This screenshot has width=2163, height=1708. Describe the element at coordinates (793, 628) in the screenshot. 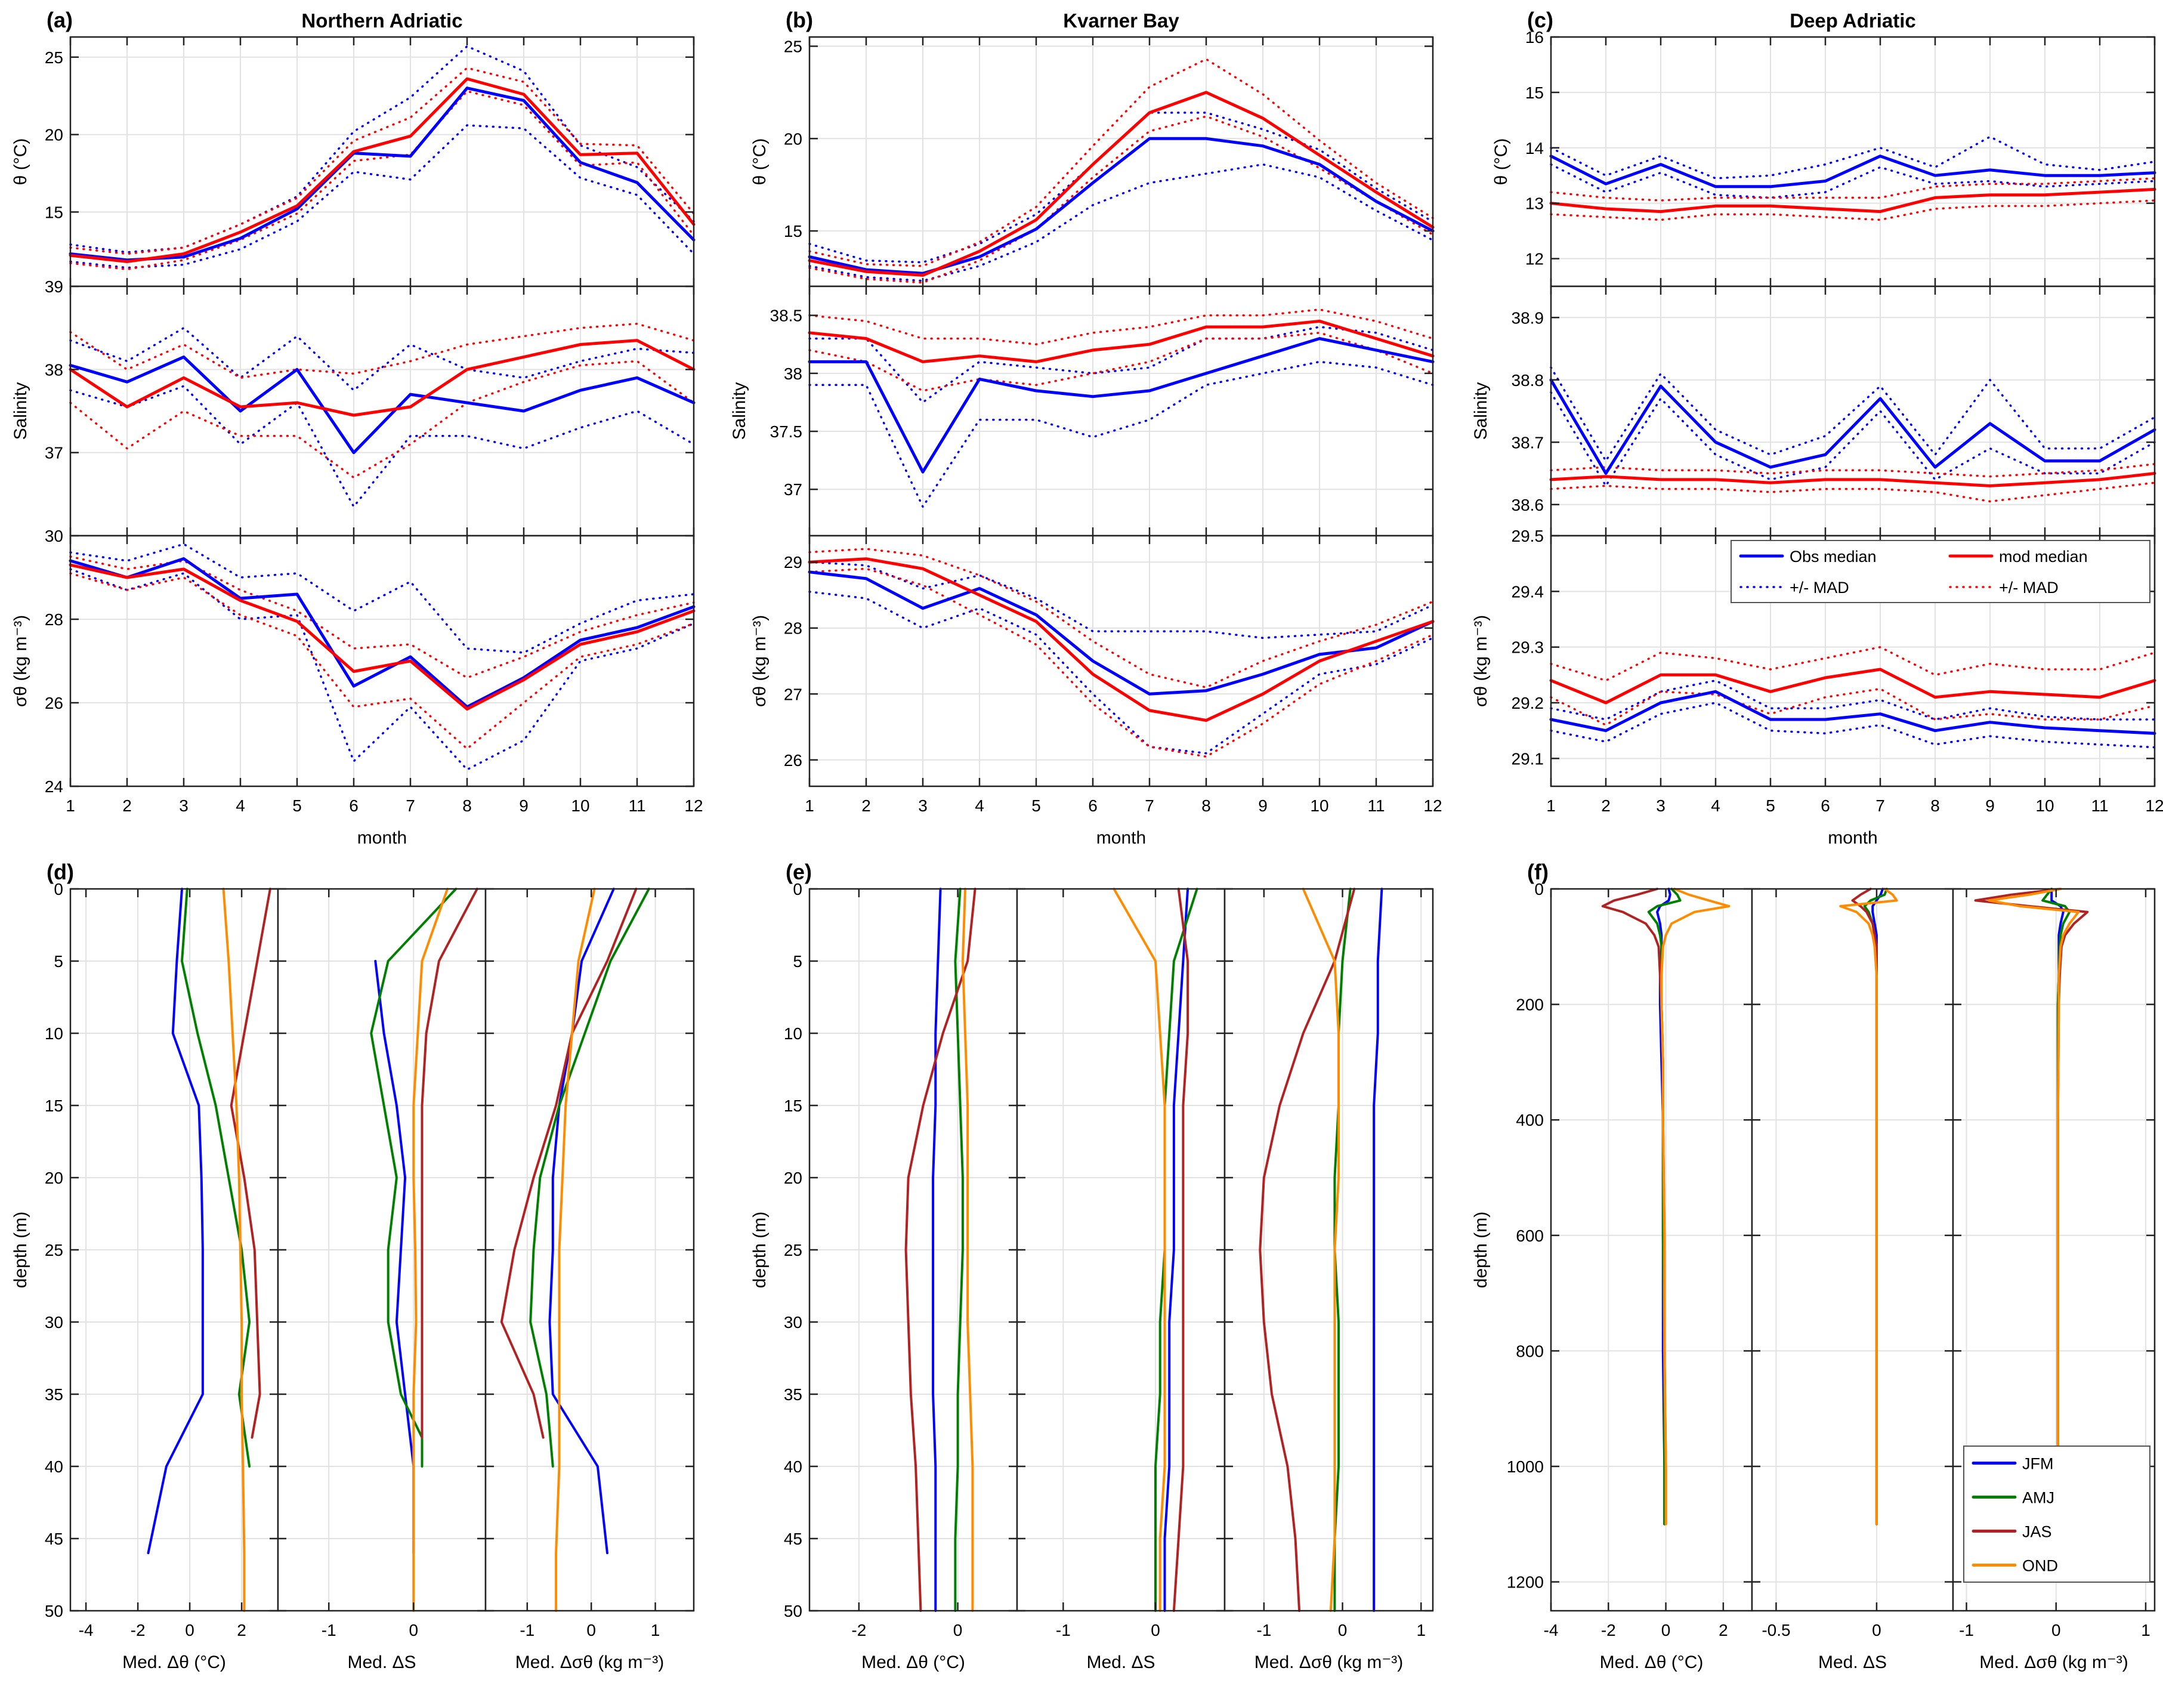

I see `y-tick-label: 28` at that location.